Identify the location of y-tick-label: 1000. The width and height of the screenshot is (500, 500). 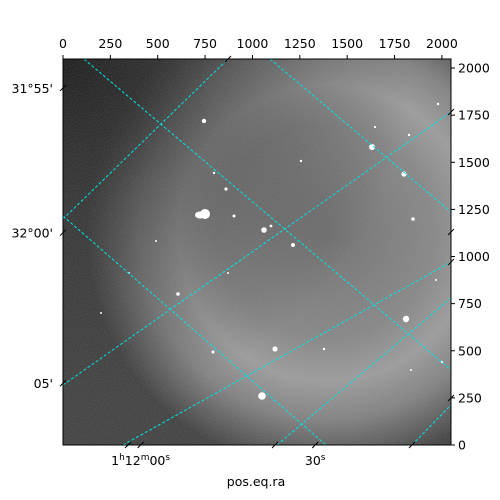
(474, 256).